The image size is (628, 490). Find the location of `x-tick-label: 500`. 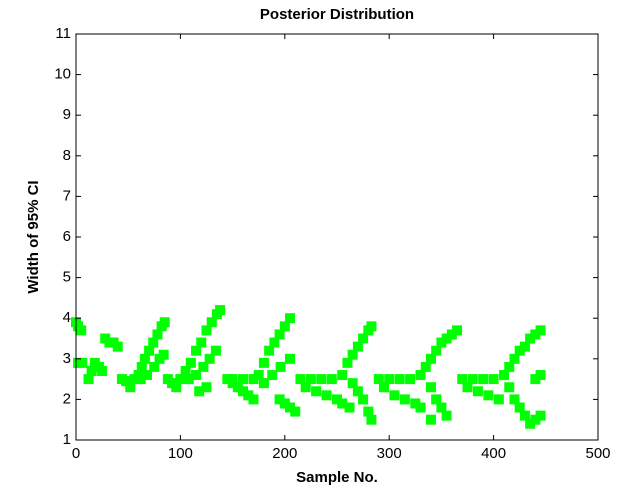

x-tick-label: 500 is located at coordinates (597, 453).